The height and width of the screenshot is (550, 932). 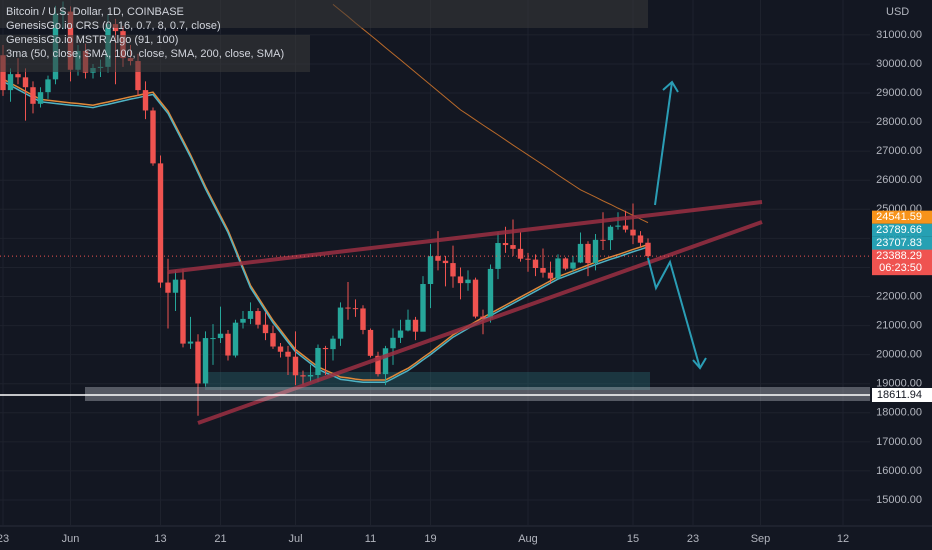 What do you see at coordinates (71, 539) in the screenshot?
I see `x-tick-label: Jun` at bounding box center [71, 539].